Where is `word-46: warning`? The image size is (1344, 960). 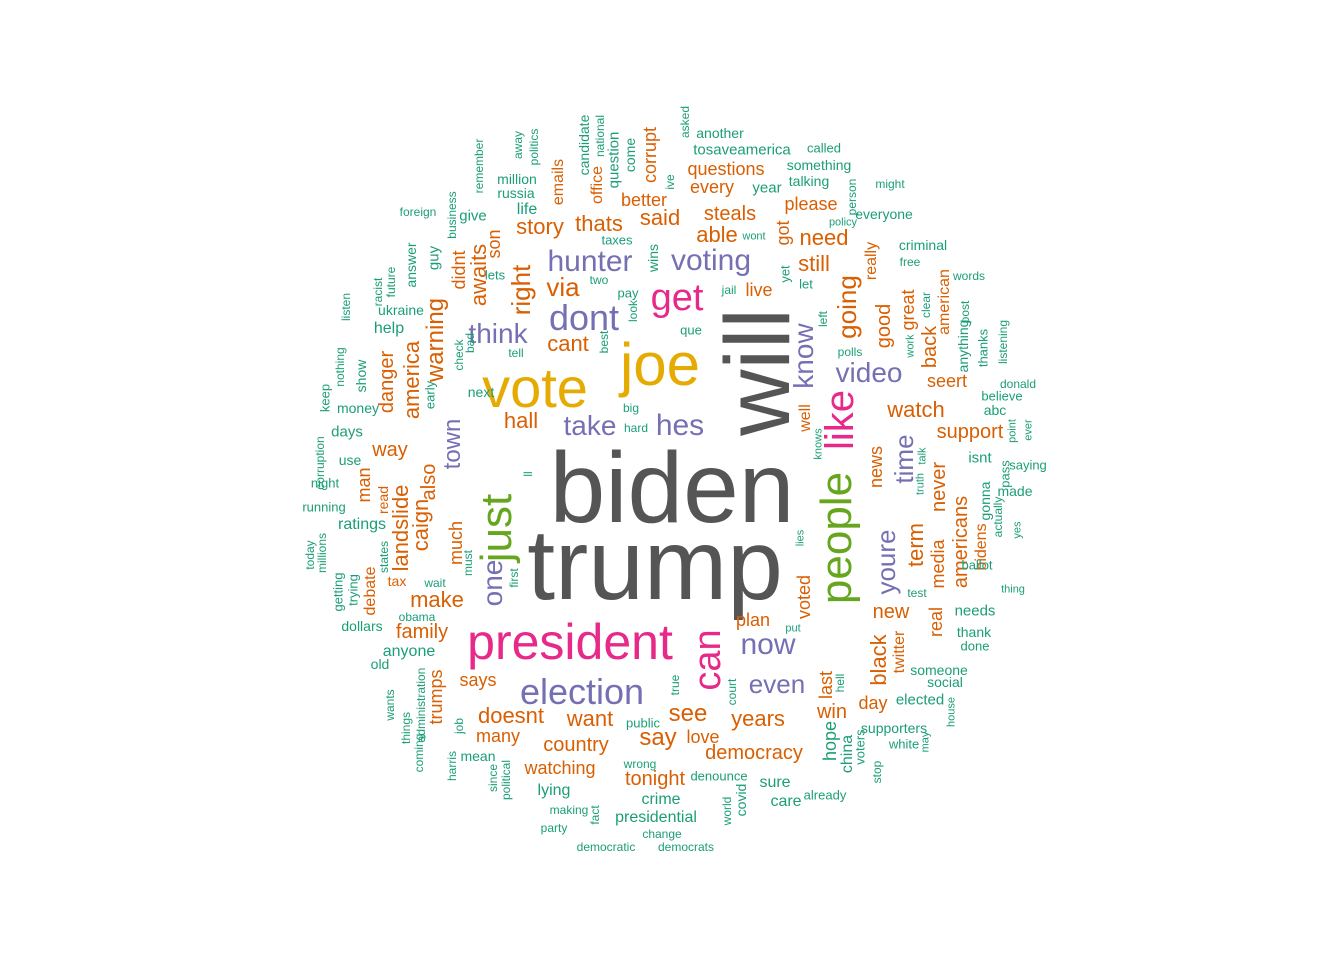 word-46: warning is located at coordinates (435, 340).